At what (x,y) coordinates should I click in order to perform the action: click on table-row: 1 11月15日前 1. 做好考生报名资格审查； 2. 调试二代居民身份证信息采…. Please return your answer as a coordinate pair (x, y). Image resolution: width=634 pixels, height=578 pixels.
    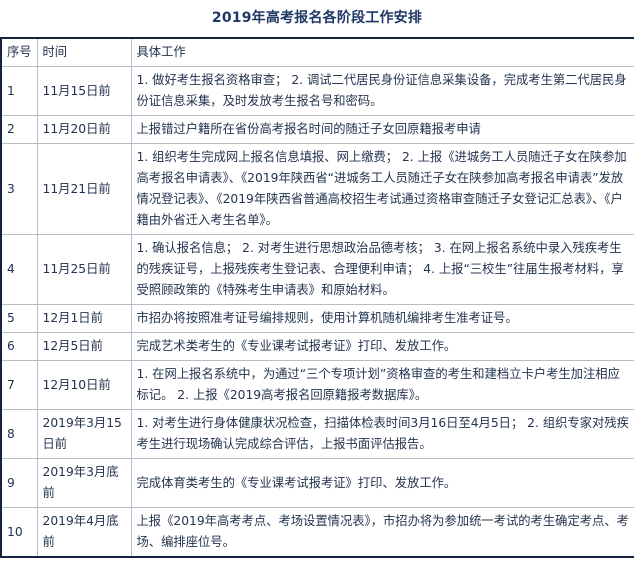
    Looking at the image, I should click on (317, 91).